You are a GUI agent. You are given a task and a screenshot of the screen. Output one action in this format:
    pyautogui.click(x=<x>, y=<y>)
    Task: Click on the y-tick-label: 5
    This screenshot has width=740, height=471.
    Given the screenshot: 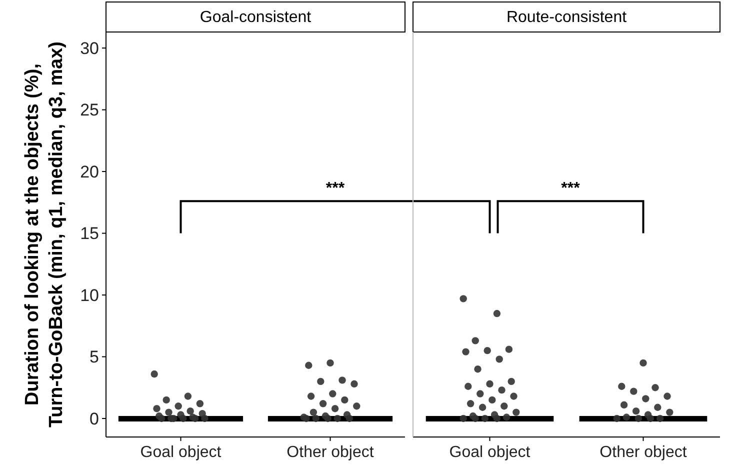 What is the action you would take?
    pyautogui.click(x=94, y=357)
    